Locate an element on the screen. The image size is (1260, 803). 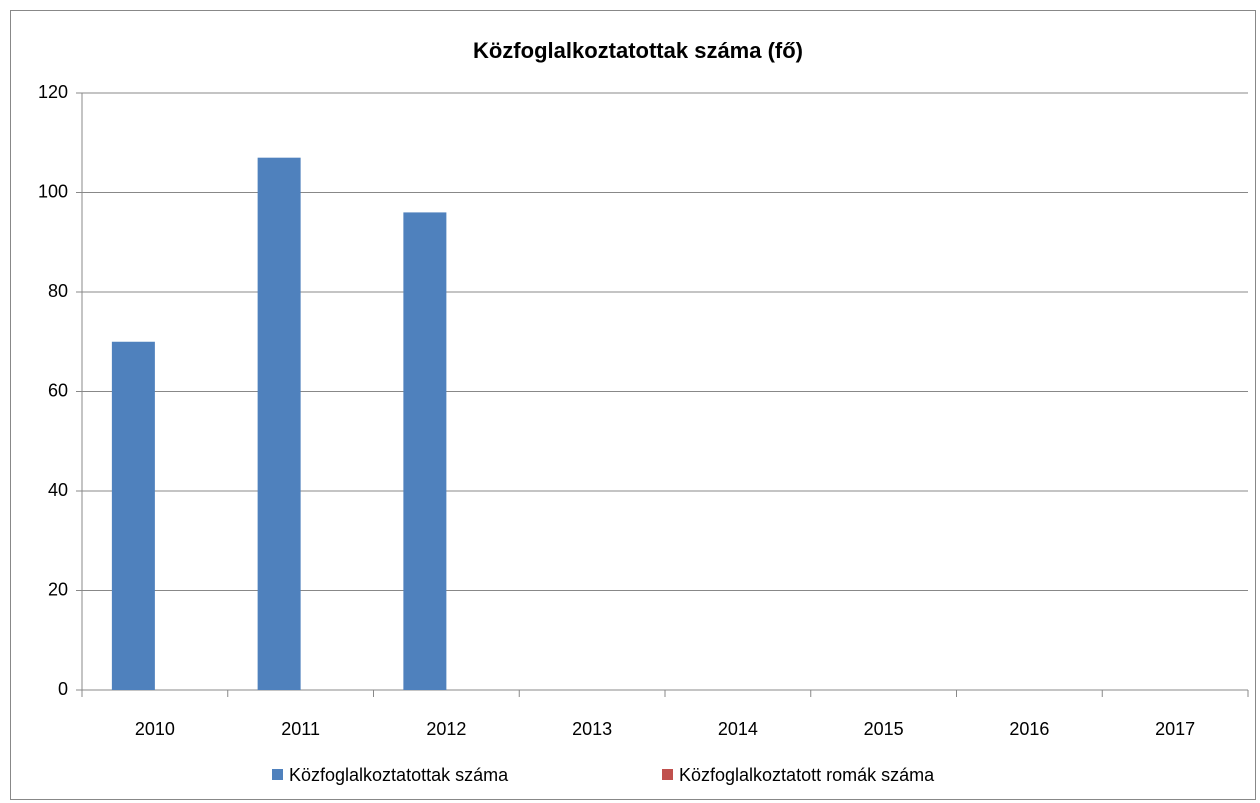
x-tick-label: 2013 is located at coordinates (592, 729).